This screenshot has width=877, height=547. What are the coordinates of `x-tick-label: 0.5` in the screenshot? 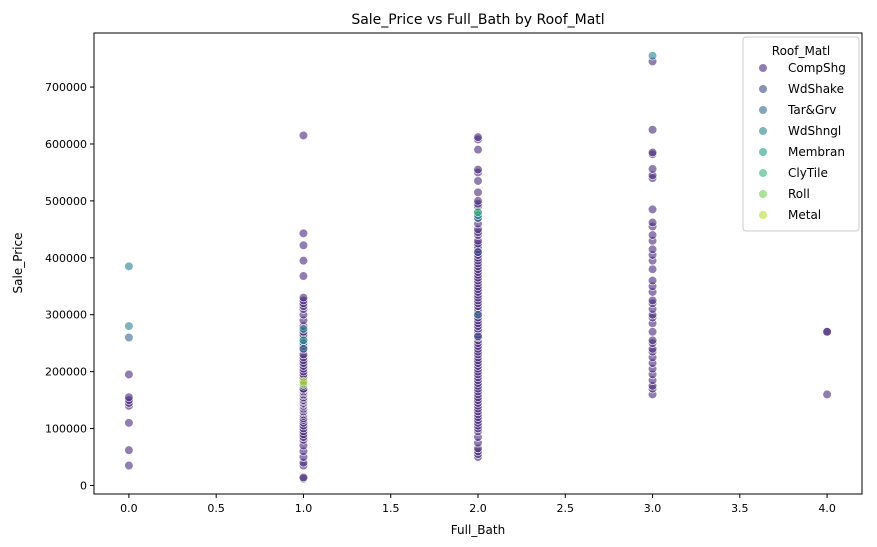 It's located at (216, 508).